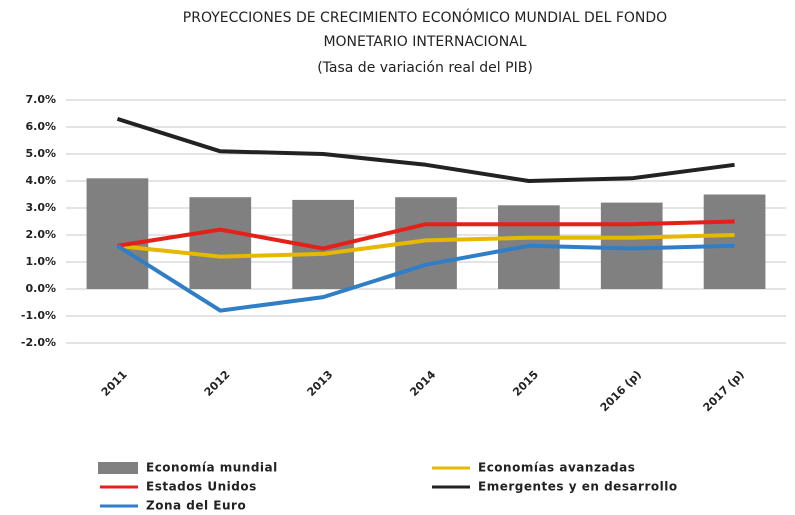  I want to click on y-tick-label: 0.0%, so click(40, 288).